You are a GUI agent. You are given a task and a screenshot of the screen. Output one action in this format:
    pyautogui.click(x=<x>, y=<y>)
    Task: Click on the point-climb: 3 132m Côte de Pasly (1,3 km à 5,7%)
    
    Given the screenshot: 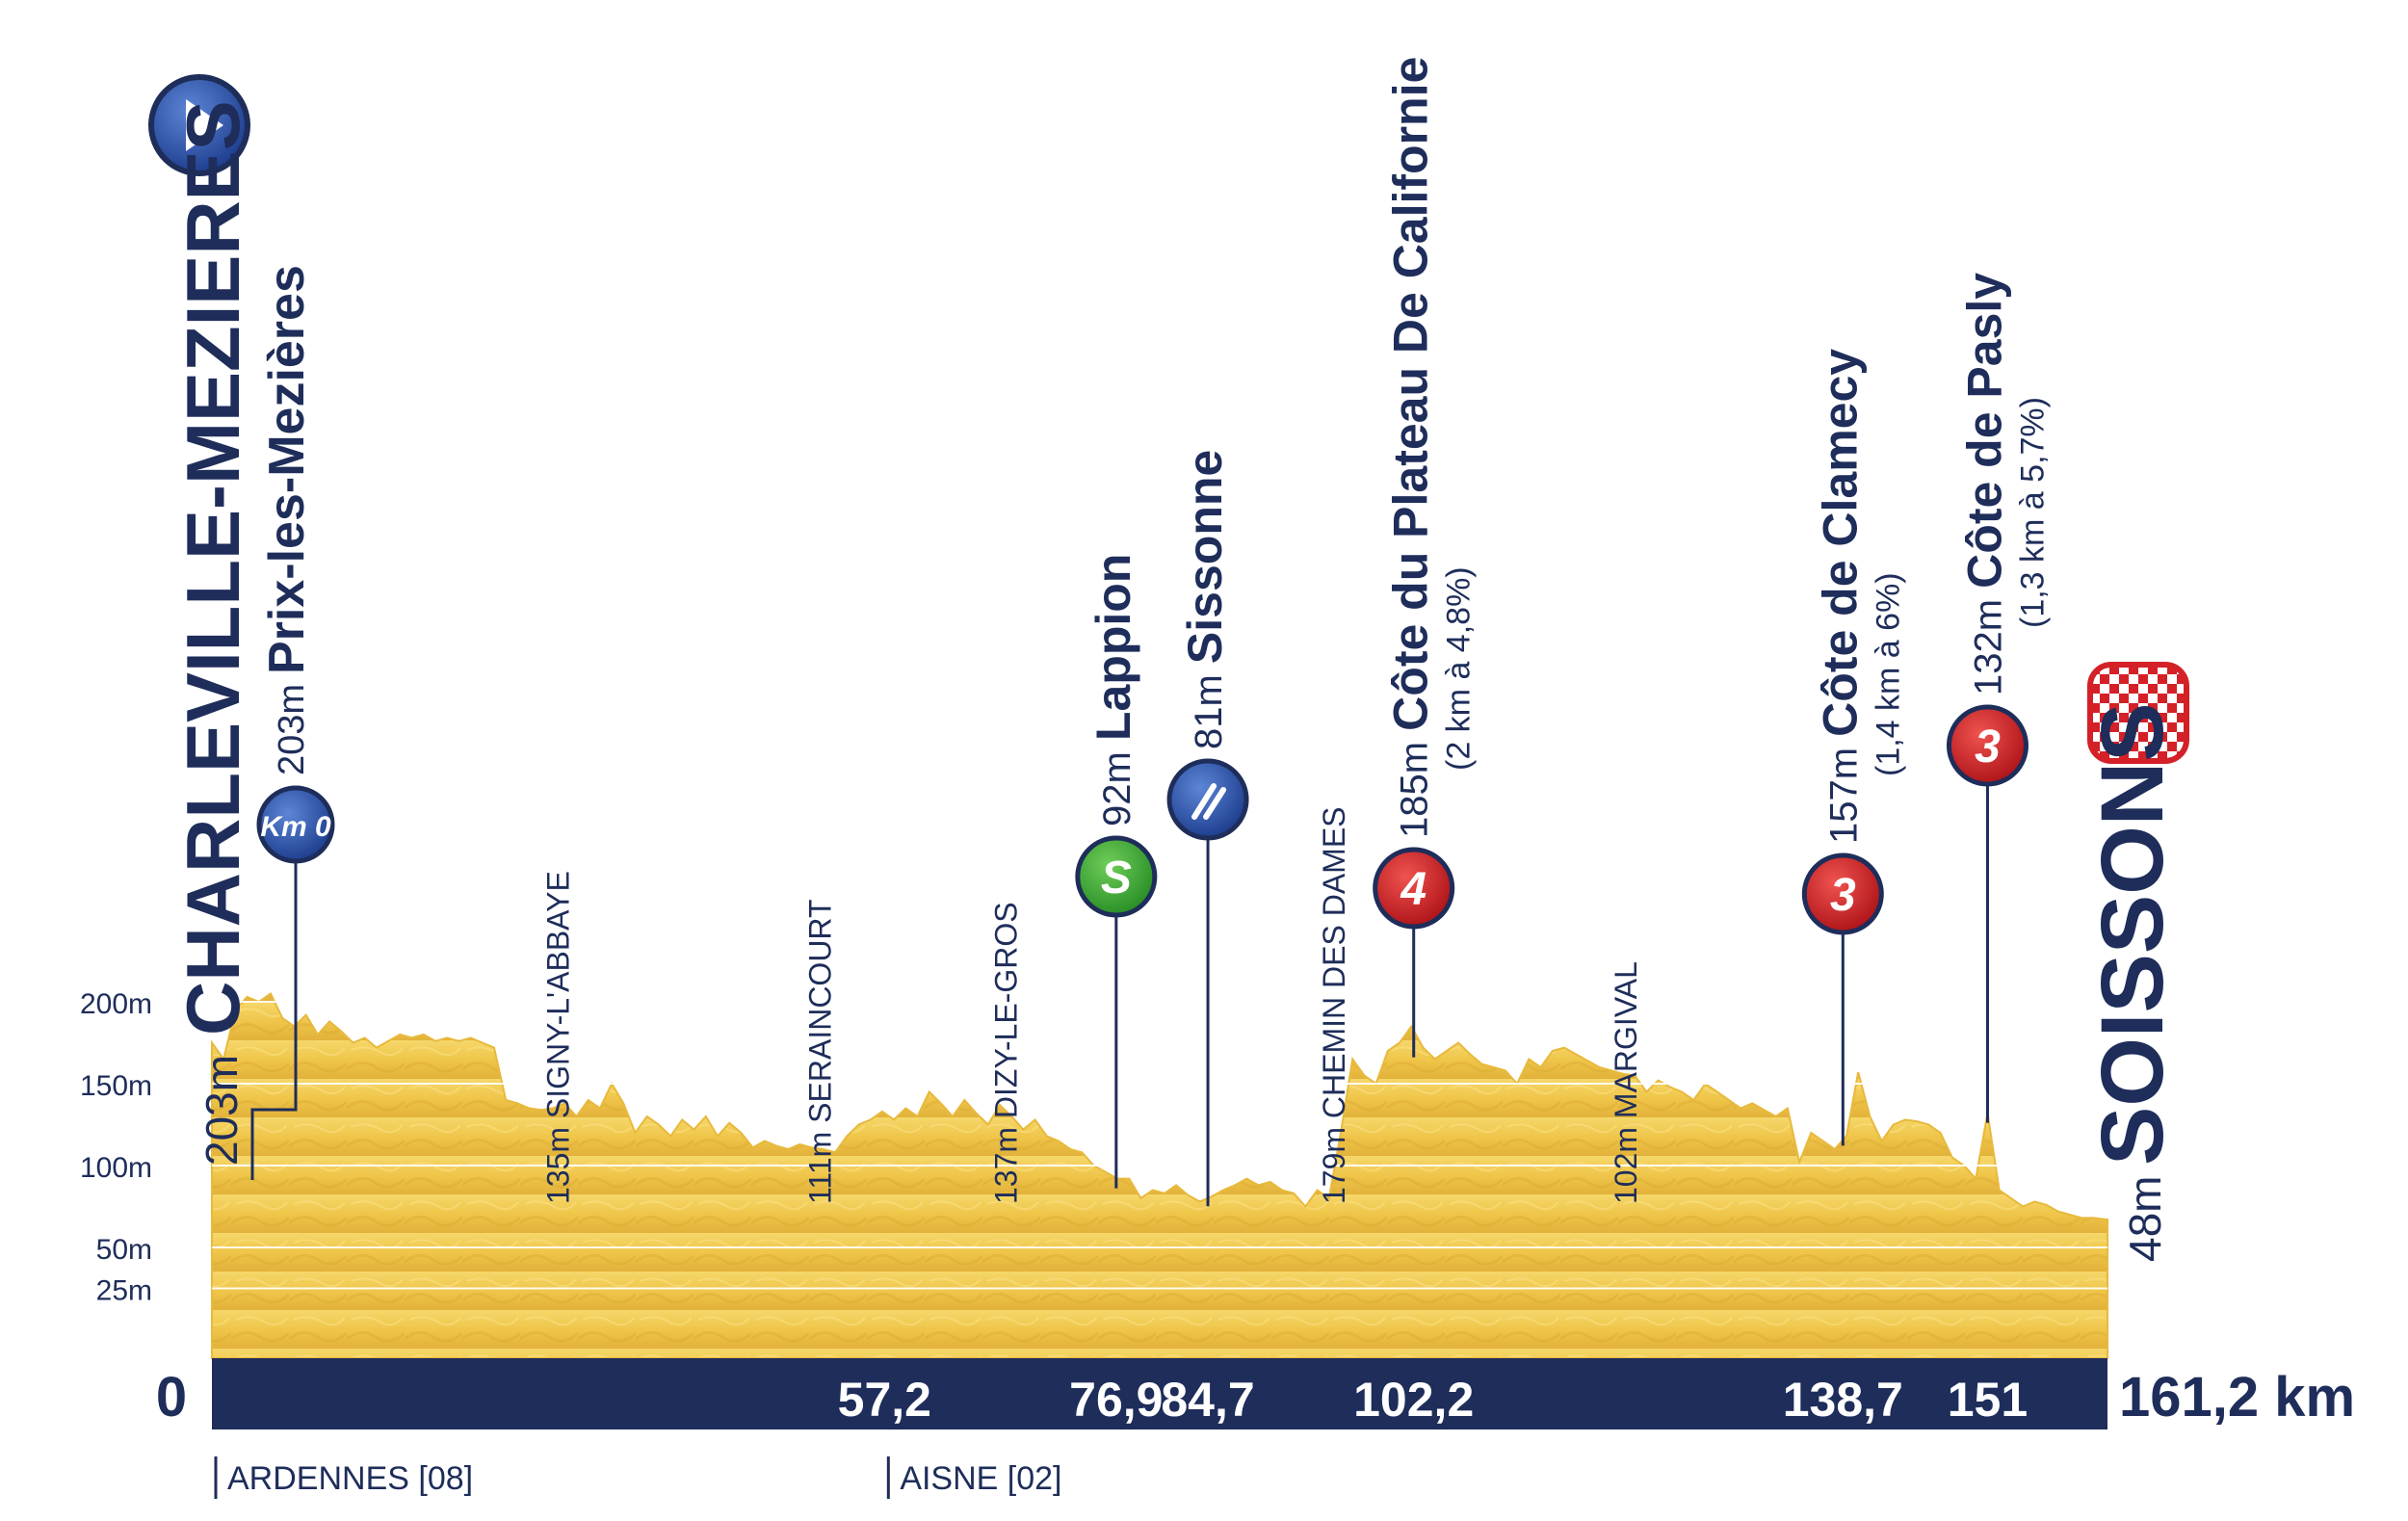 What is the action you would take?
    pyautogui.click(x=1998, y=698)
    